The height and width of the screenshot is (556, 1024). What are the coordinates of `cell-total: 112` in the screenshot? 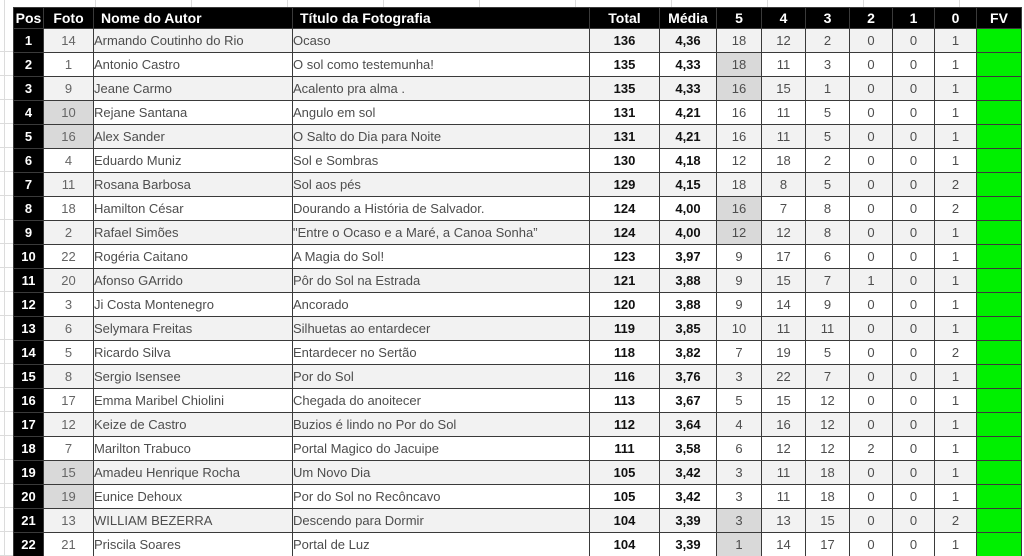 It's located at (624, 424).